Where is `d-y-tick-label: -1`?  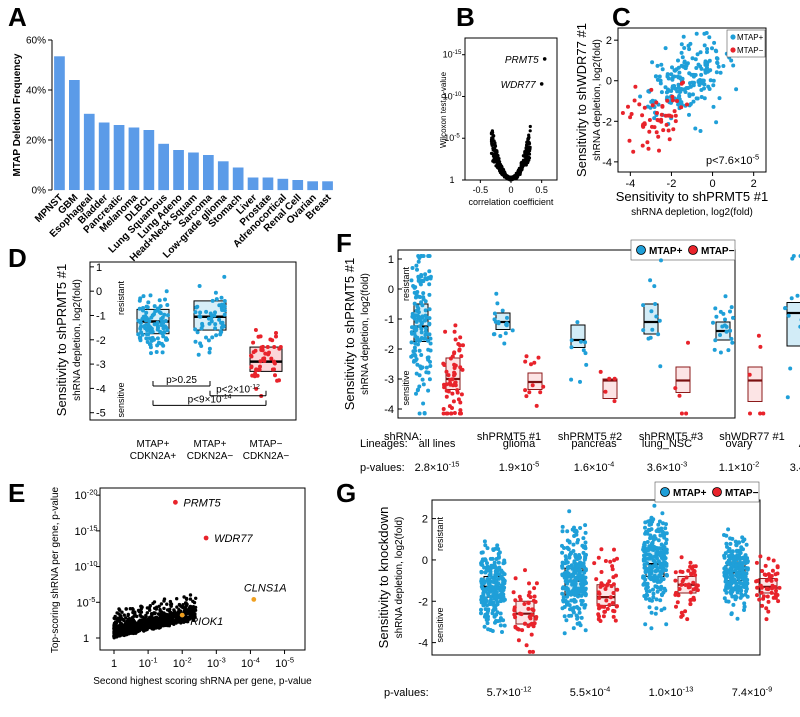 d-y-tick-label: -1 is located at coordinates (101, 316).